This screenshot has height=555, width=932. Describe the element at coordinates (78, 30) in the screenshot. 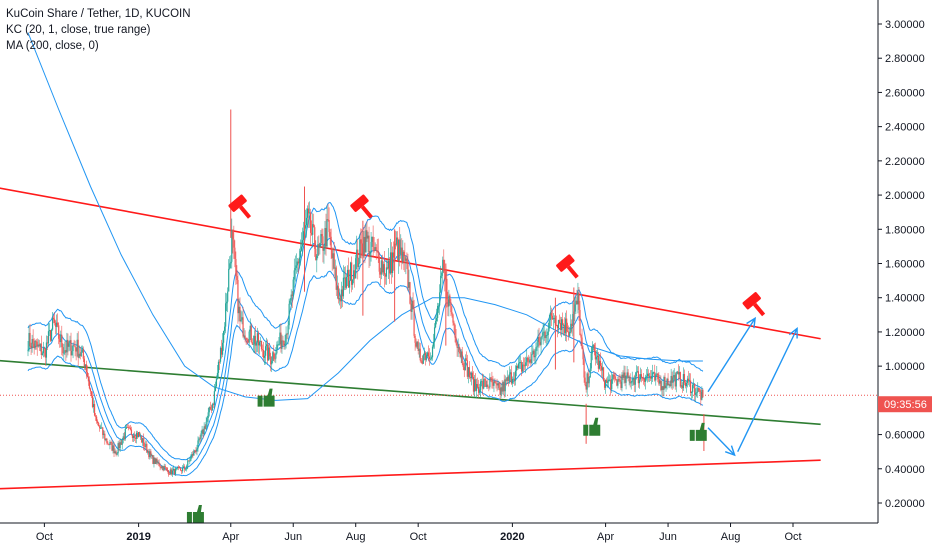

I see `indicator-kc-label: KC (20, 1, close, true range)` at that location.